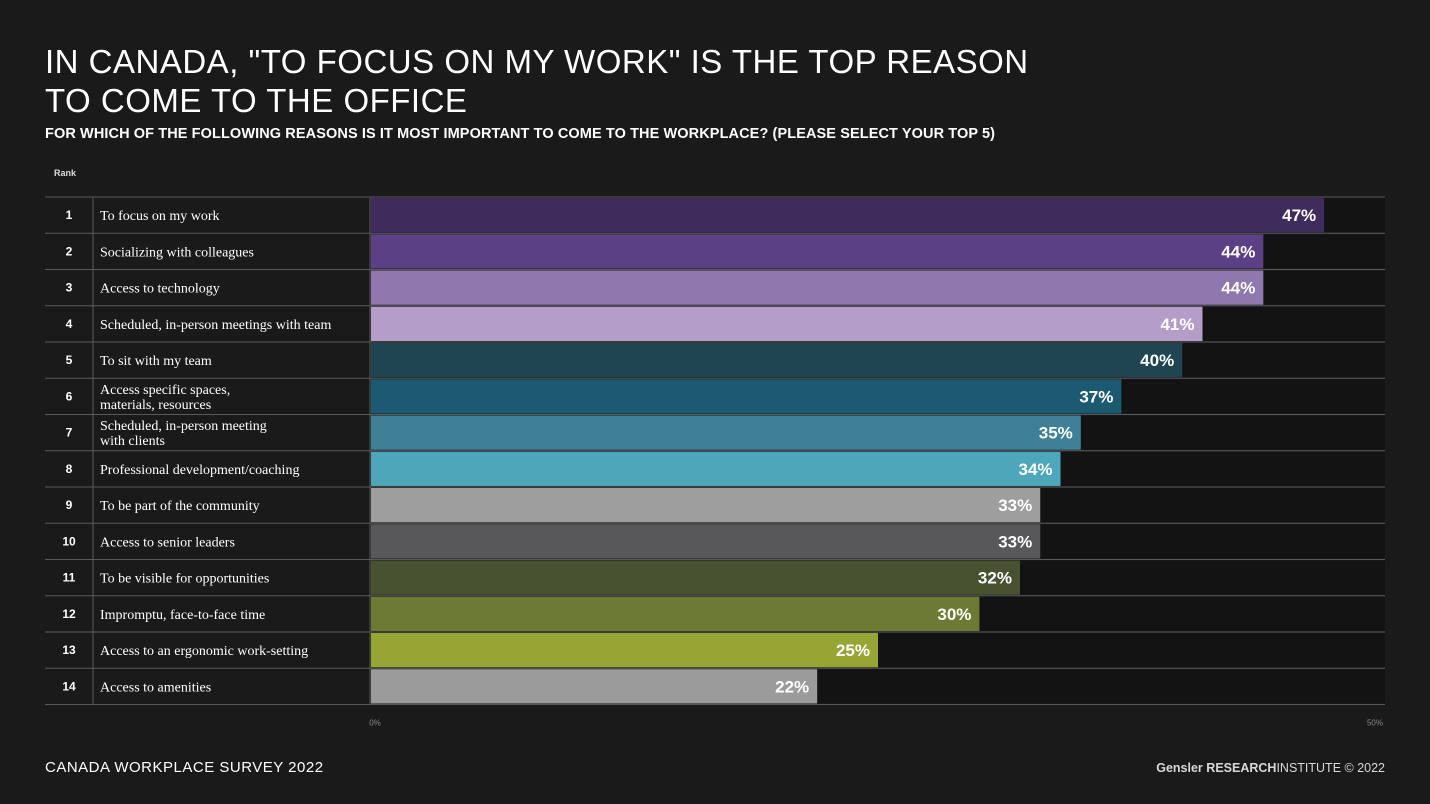 The width and height of the screenshot is (1430, 804). I want to click on rank-number: 8, so click(69, 469).